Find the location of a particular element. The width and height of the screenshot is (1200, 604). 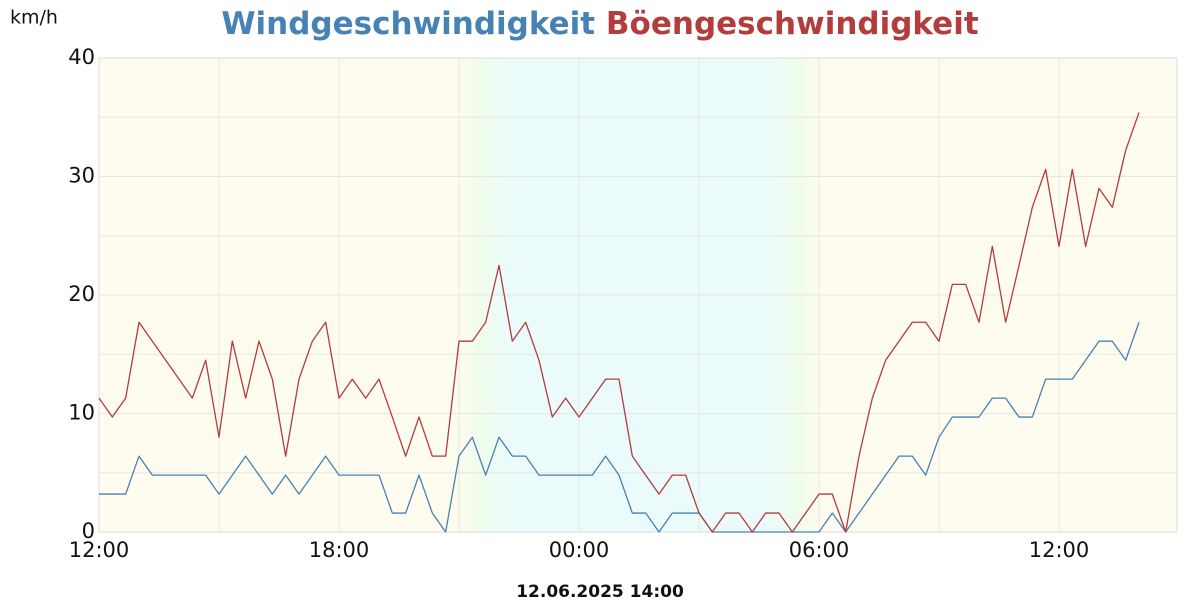

legend-entry: Windgeschwindigkeit is located at coordinates (408, 24).